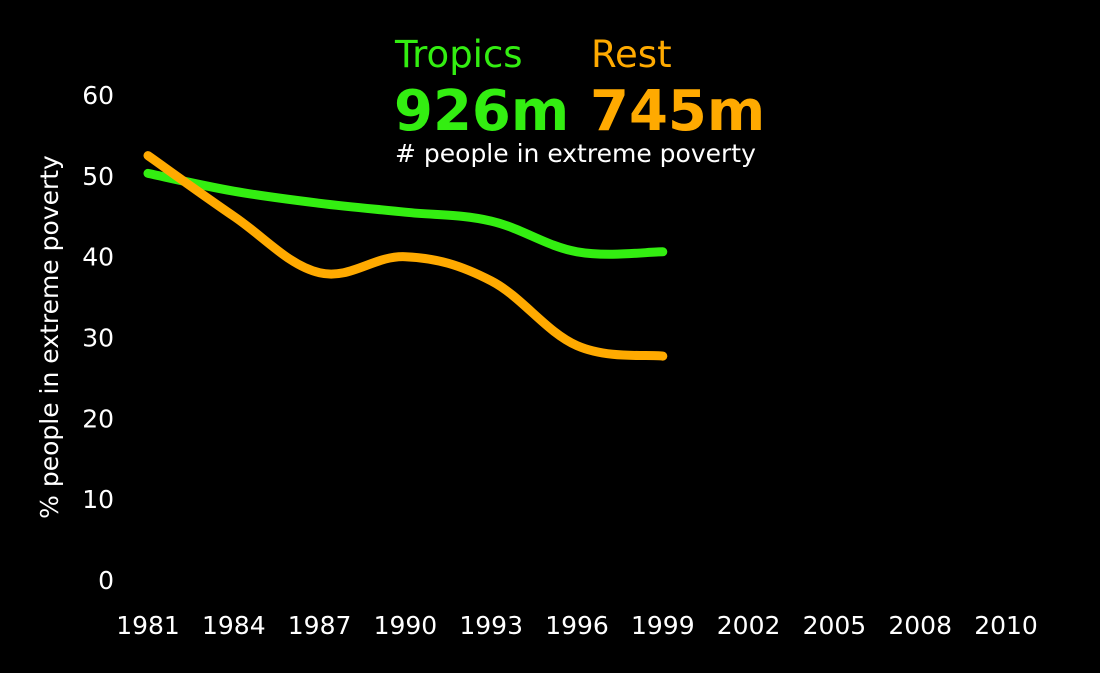 The width and height of the screenshot is (1100, 673). Describe the element at coordinates (575, 153) in the screenshot. I see `chart-subtitle: # people in extreme poverty` at that location.